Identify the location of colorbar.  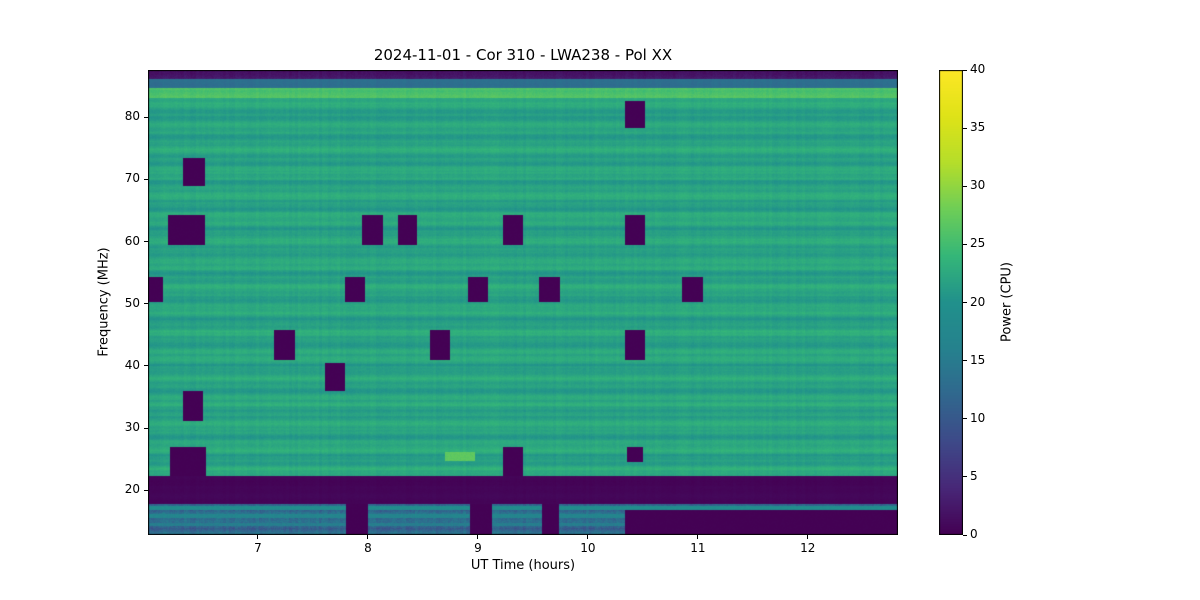
(951, 302).